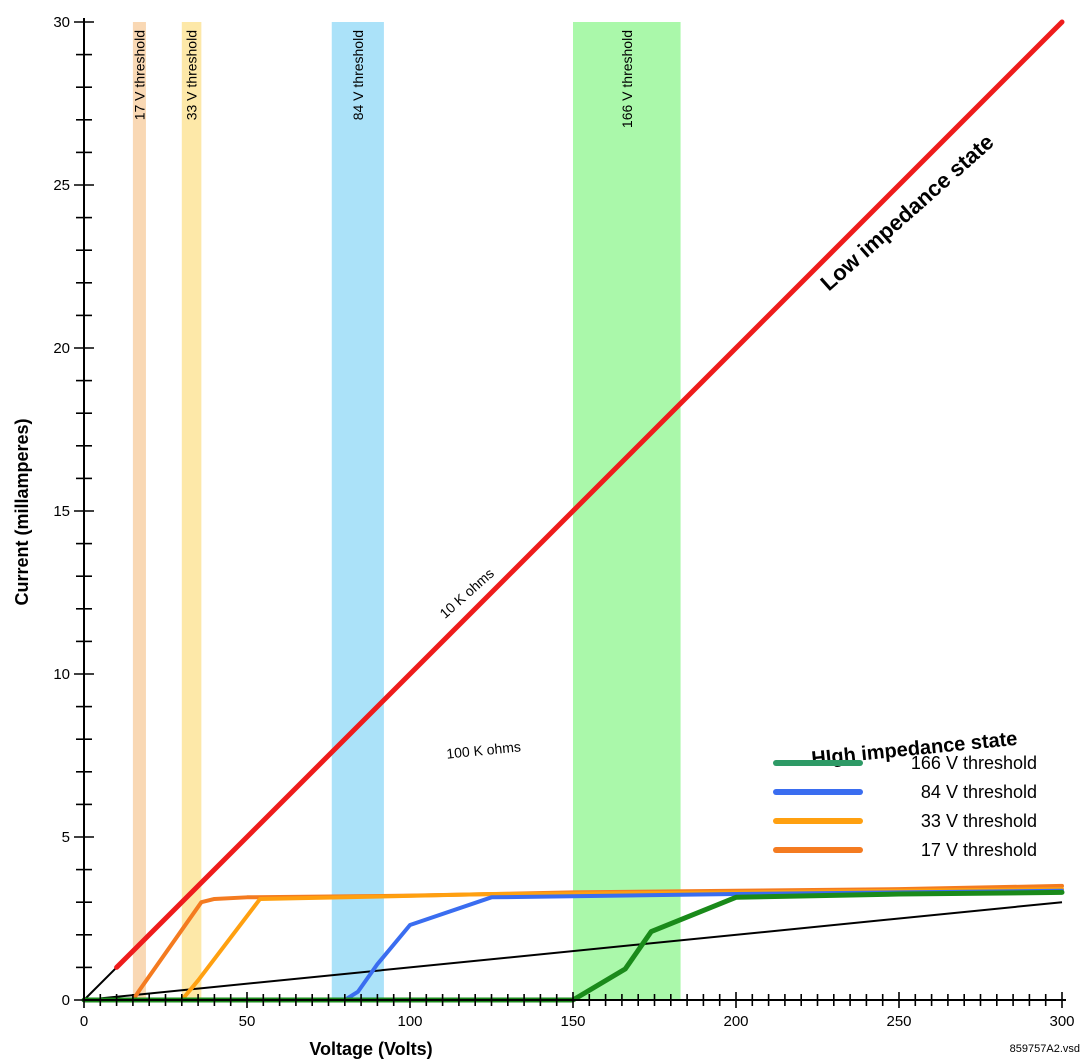 The width and height of the screenshot is (1084, 1063). Describe the element at coordinates (61, 674) in the screenshot. I see `y-tick-label: 10` at that location.